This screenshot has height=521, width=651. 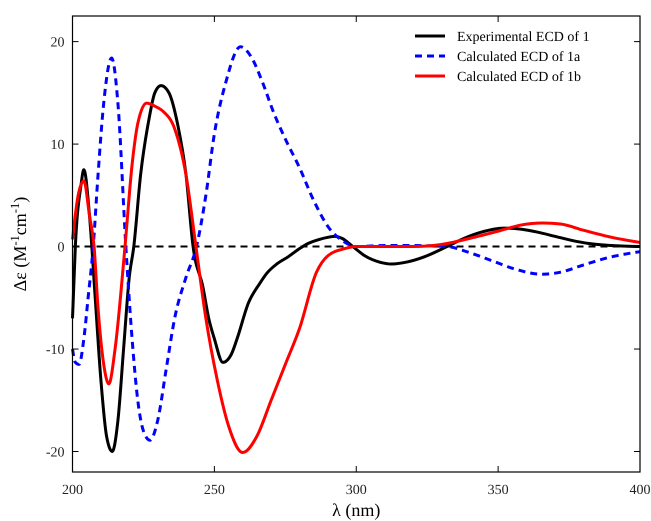 What do you see at coordinates (356, 510) in the screenshot?
I see `x-axis-title: λ (nm)` at bounding box center [356, 510].